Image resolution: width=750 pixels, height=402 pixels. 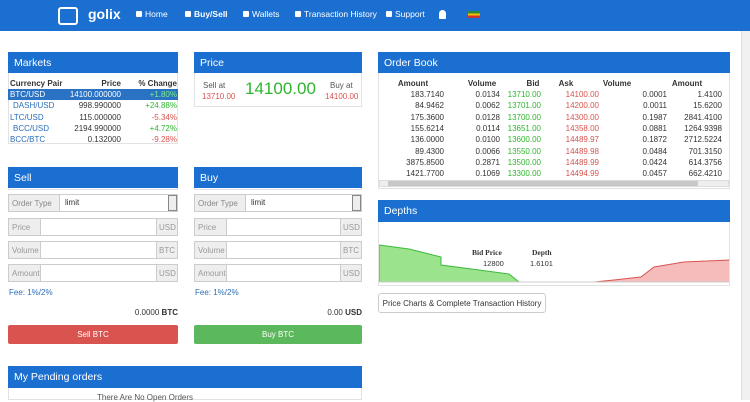 I want to click on nav-item: Transaction History, so click(x=340, y=14).